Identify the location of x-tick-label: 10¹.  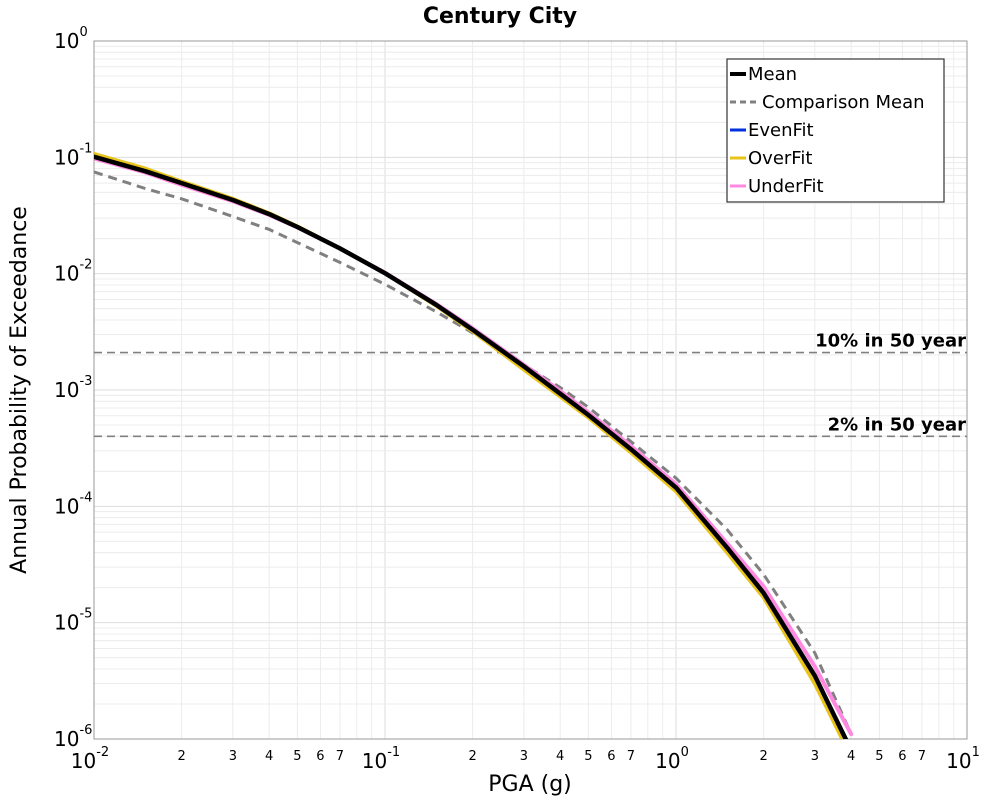
(963, 759).